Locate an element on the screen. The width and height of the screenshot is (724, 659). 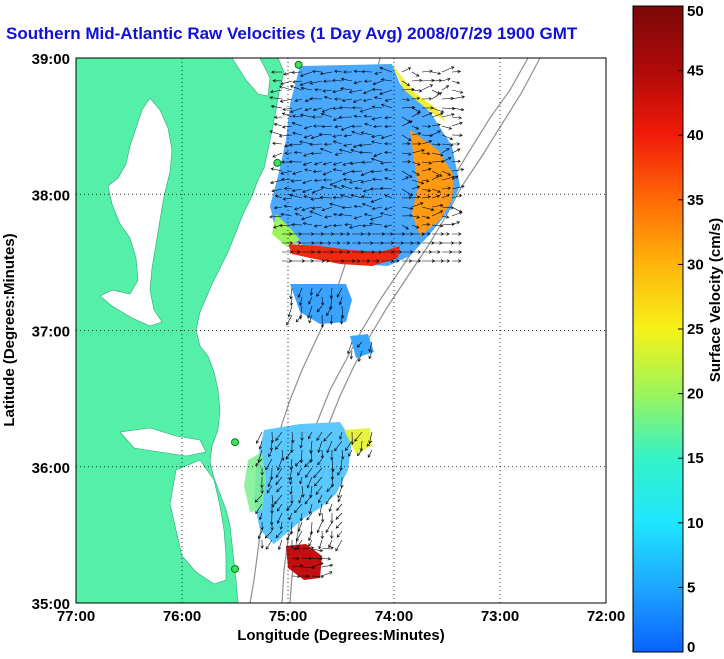
colorbar-tick-label: 40 is located at coordinates (695, 135).